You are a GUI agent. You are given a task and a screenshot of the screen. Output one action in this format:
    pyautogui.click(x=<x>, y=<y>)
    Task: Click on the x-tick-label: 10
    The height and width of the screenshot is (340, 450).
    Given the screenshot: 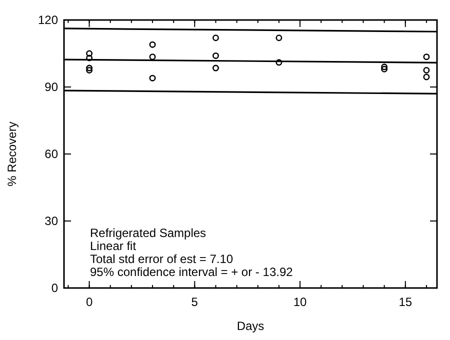 What is the action you would take?
    pyautogui.click(x=300, y=302)
    